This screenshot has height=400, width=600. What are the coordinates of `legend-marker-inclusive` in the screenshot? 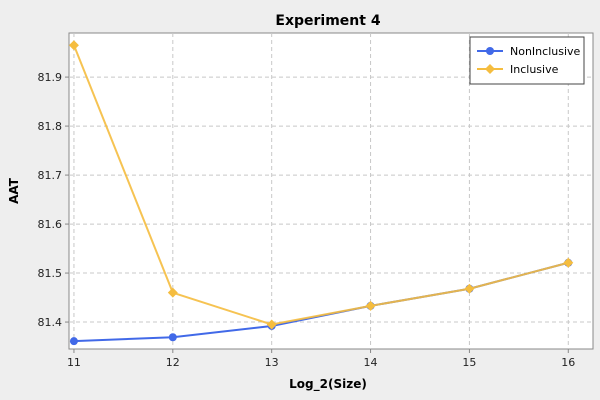 It's located at (490, 69).